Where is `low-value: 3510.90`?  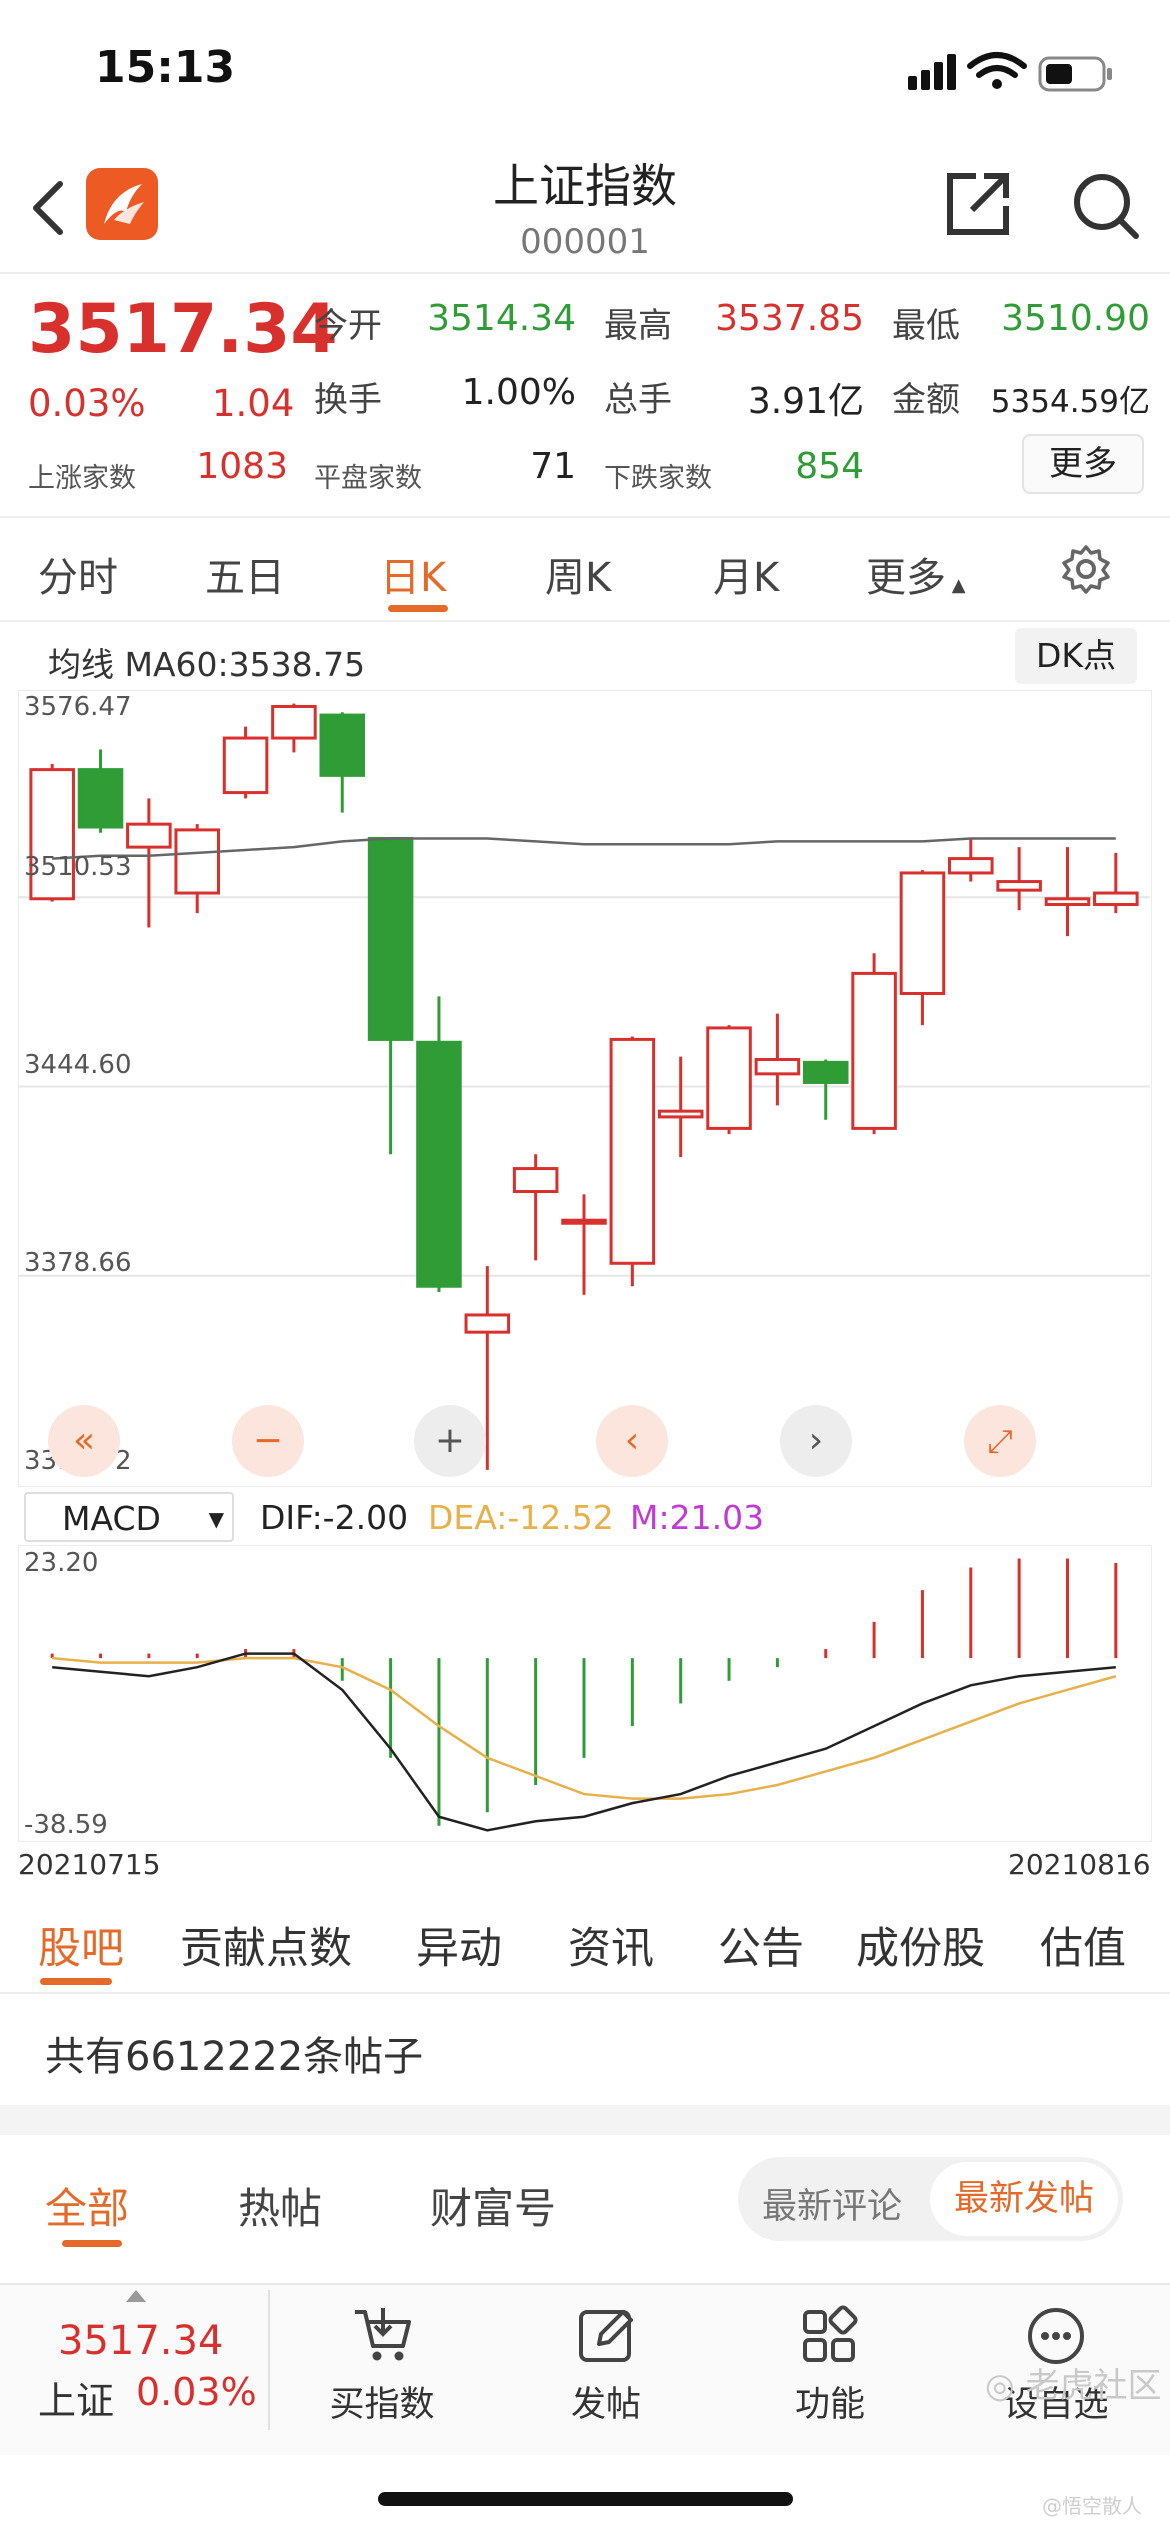
low-value: 3510.90 is located at coordinates (1075, 318).